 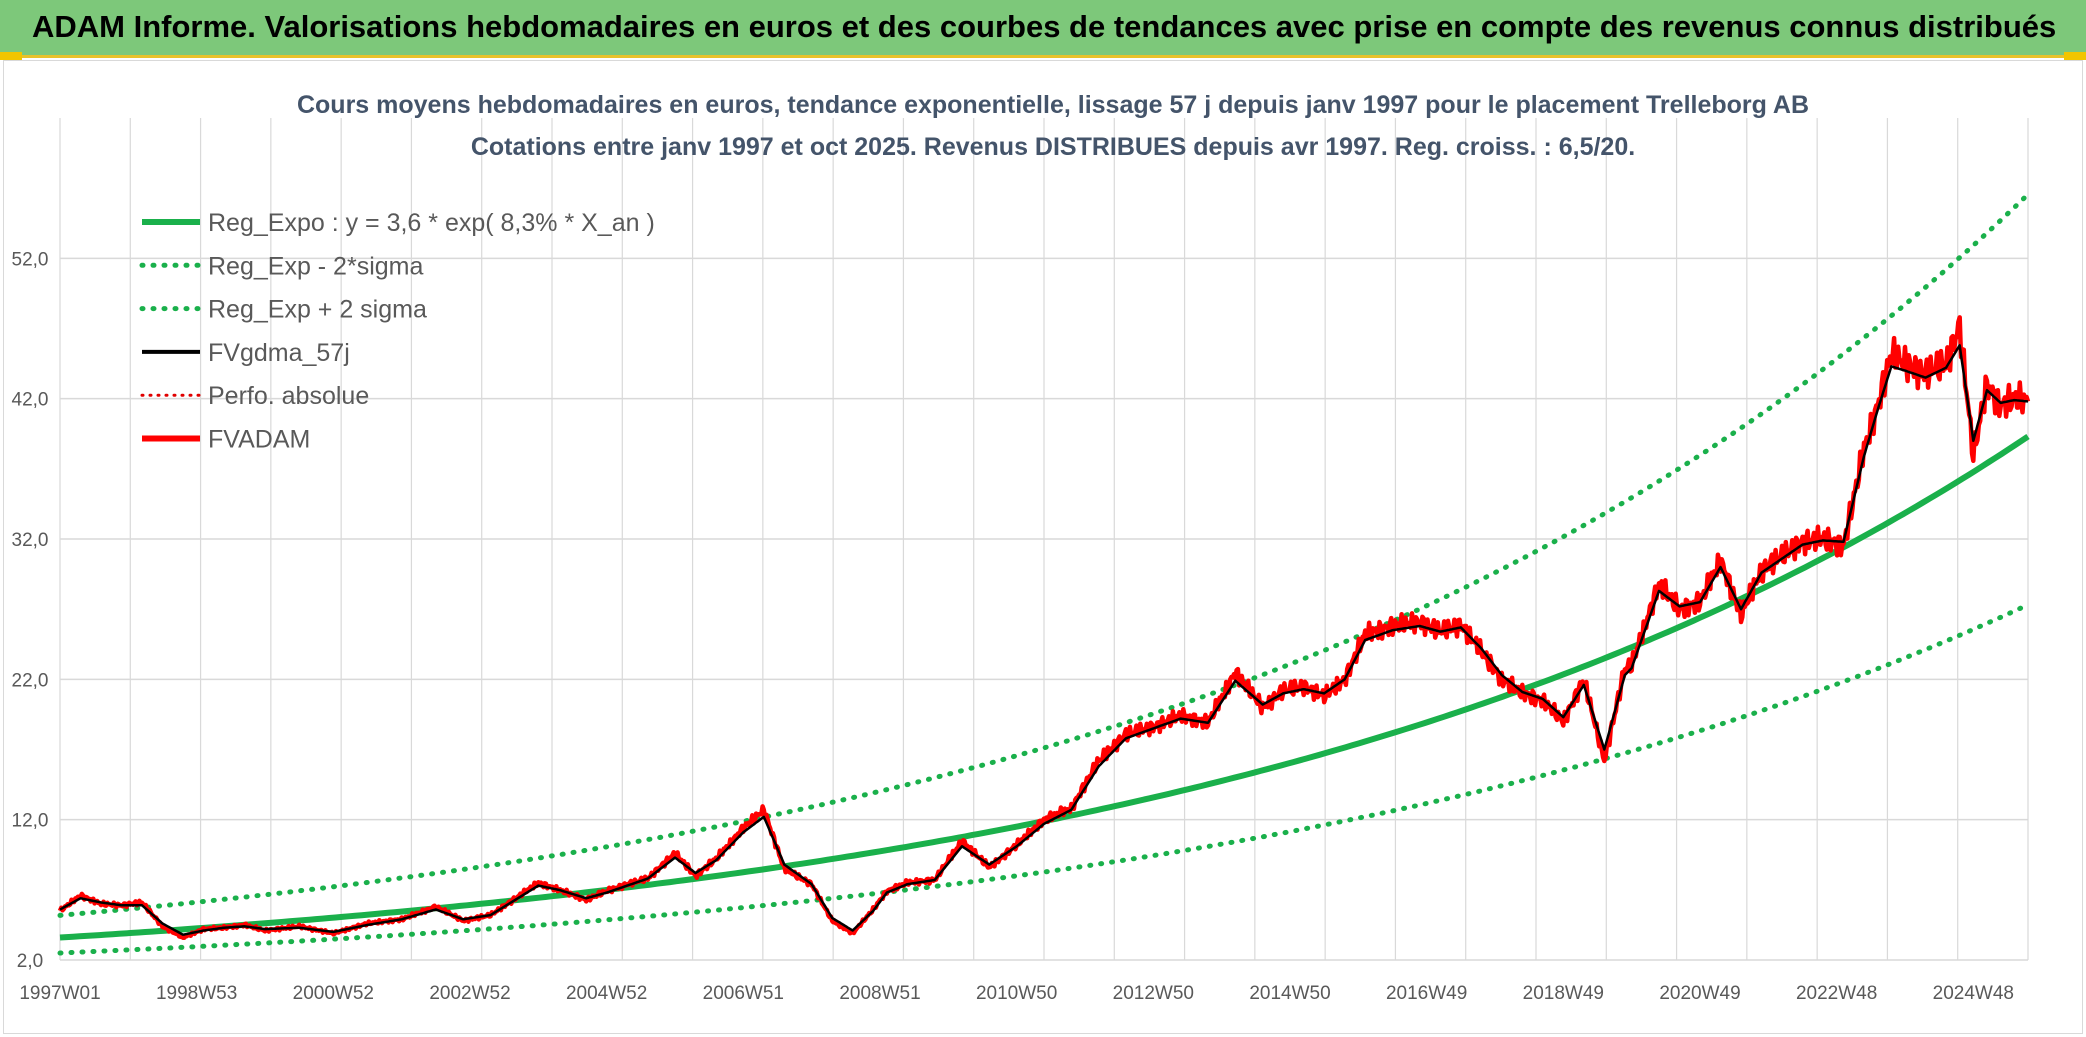 I want to click on y-tick-label-3: 32,0, so click(x=30, y=540).